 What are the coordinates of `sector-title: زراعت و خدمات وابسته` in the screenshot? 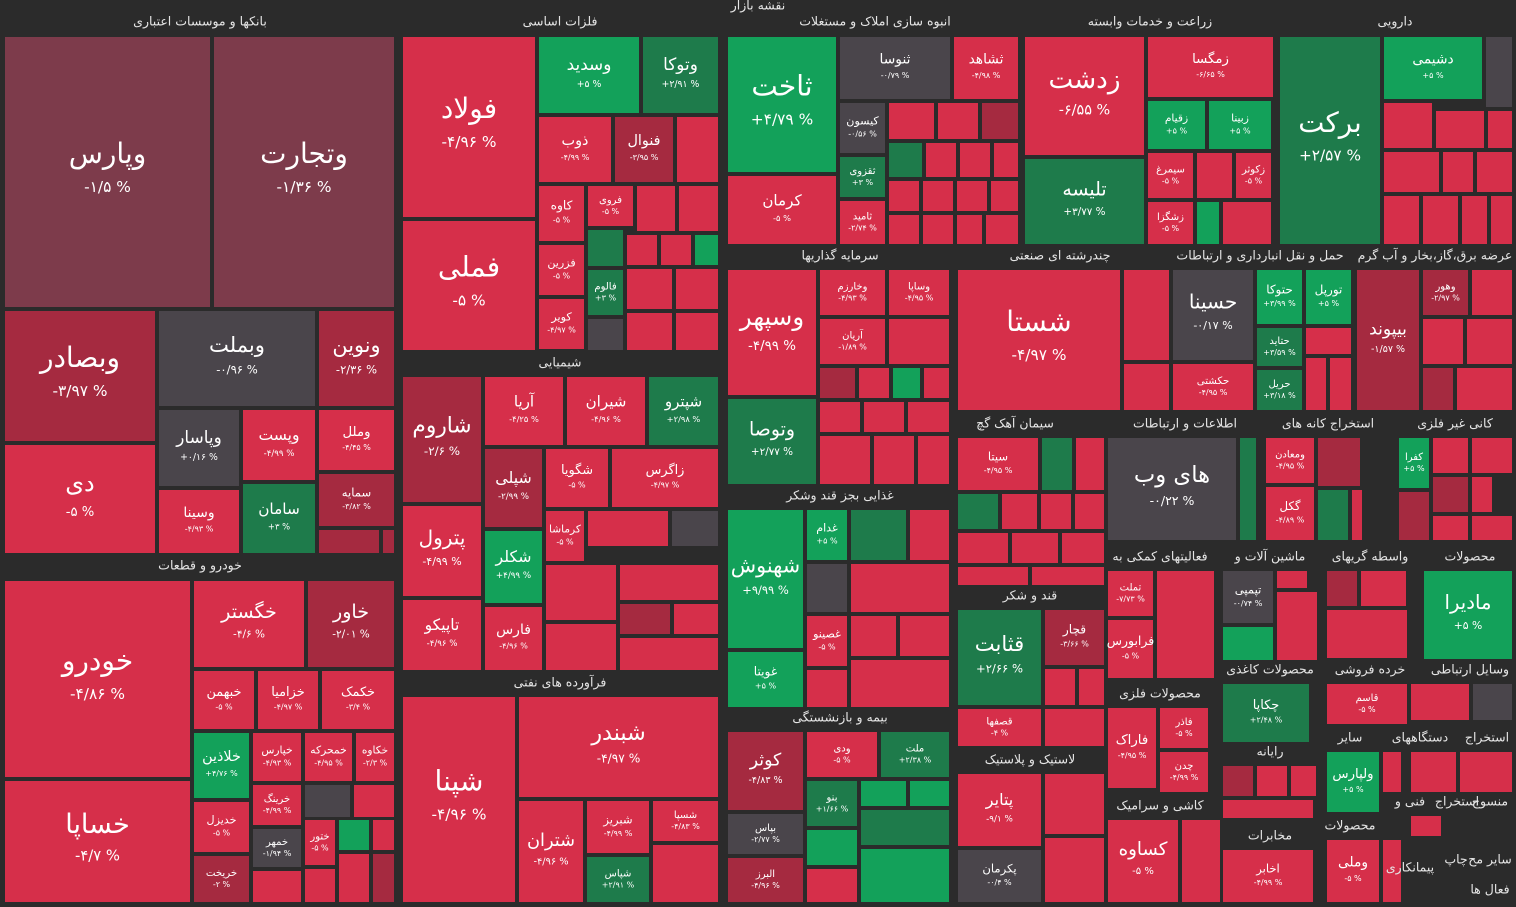 It's located at (1150, 22).